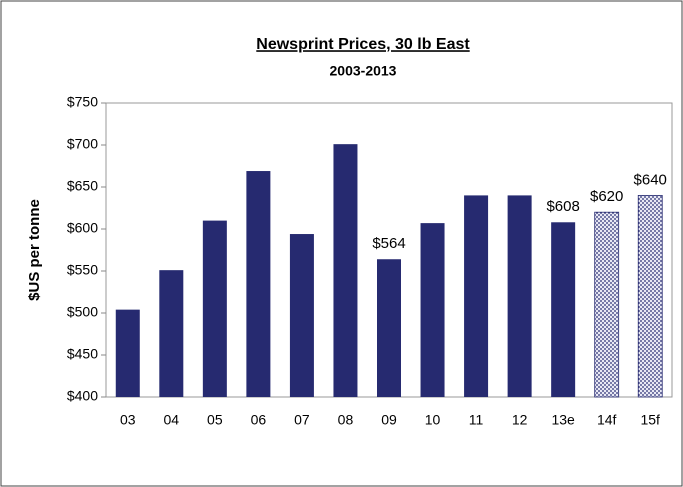 The height and width of the screenshot is (487, 683). What do you see at coordinates (34, 250) in the screenshot?
I see `y-axis-label: $US per tonne` at bounding box center [34, 250].